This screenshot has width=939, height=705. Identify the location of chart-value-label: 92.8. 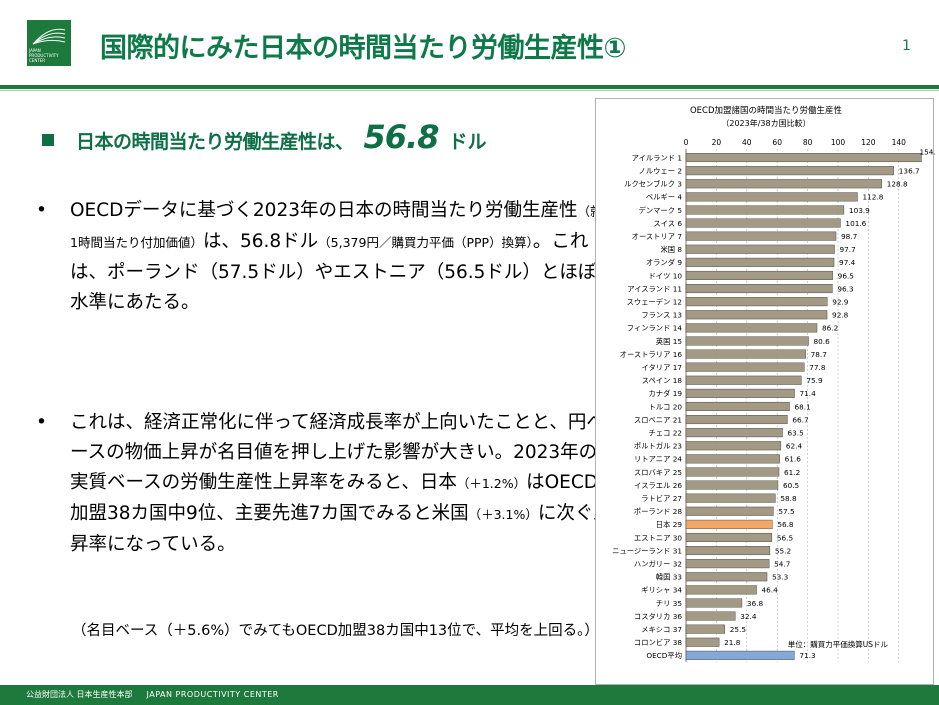
(840, 315).